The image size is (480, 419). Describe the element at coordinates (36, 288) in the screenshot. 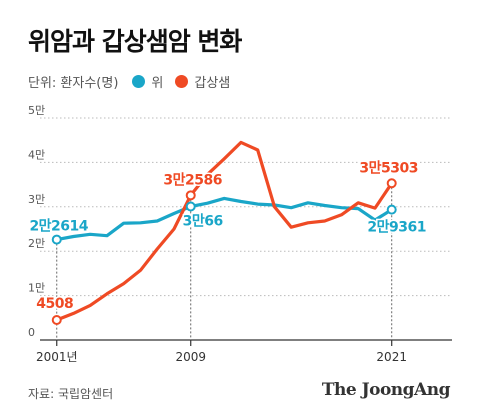

I see `y-tick-label: 1만` at that location.